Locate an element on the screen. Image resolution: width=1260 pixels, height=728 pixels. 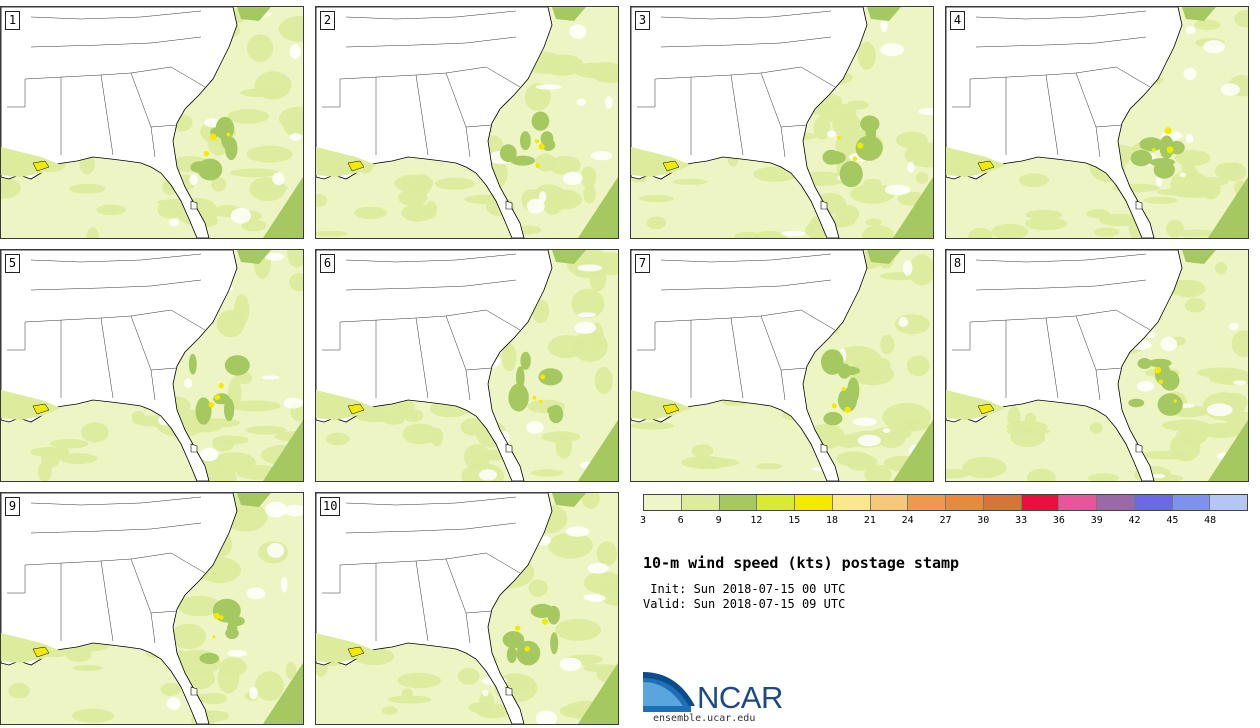
panel-number: 3 is located at coordinates (642, 20).